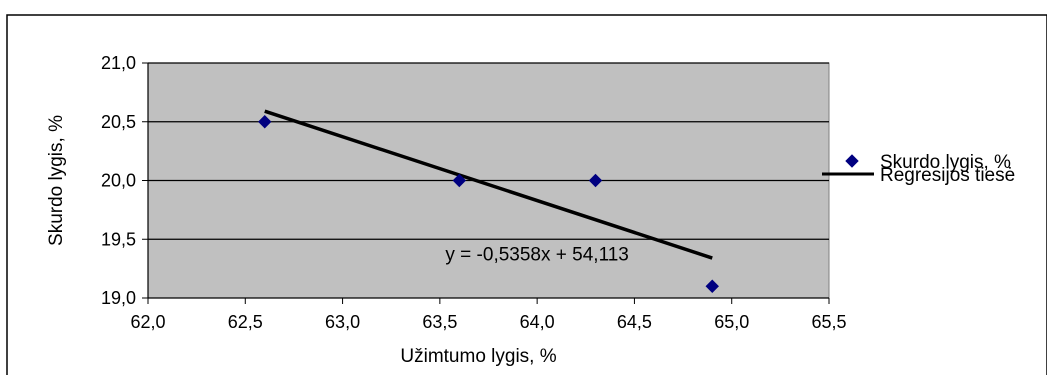 The height and width of the screenshot is (375, 1047). I want to click on y-tick-label: 20,5, so click(118, 122).